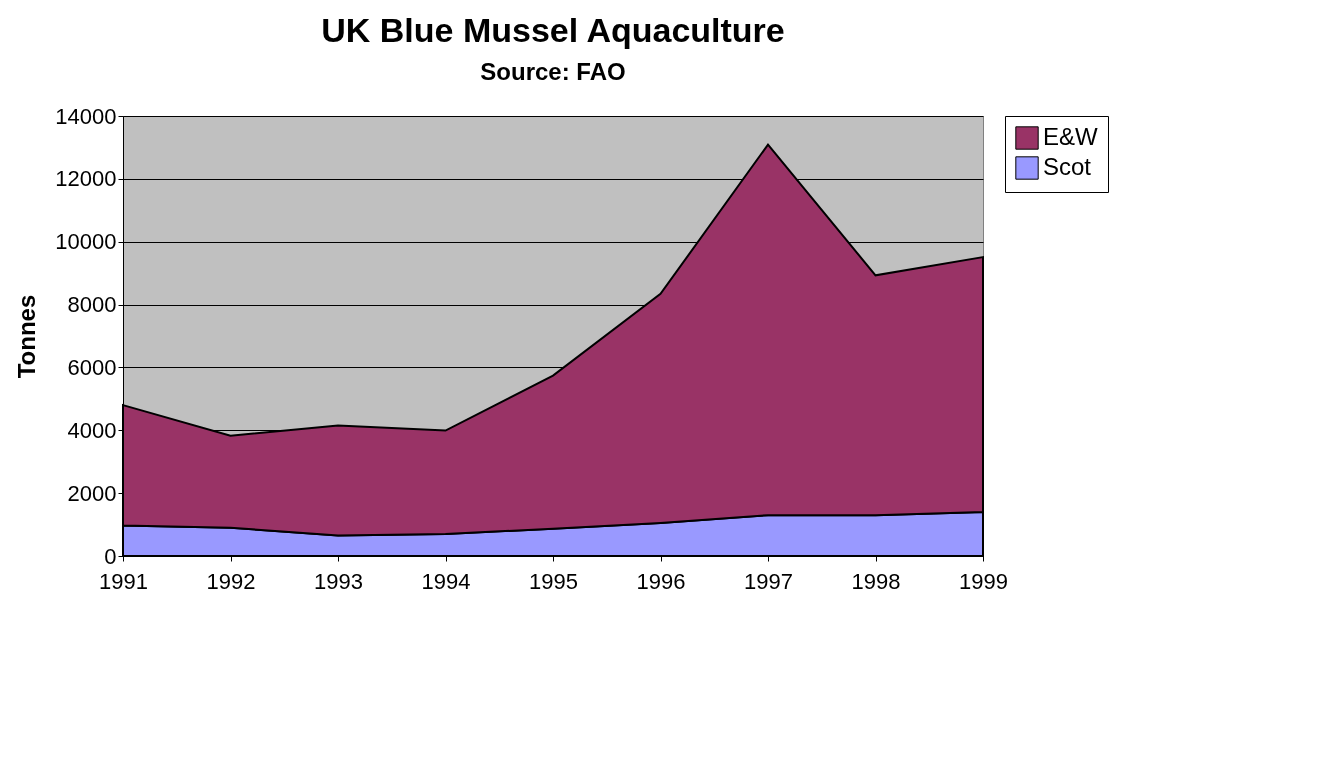 This screenshot has height=758, width=1331. What do you see at coordinates (768, 581) in the screenshot?
I see `x-tick-label: 1997` at bounding box center [768, 581].